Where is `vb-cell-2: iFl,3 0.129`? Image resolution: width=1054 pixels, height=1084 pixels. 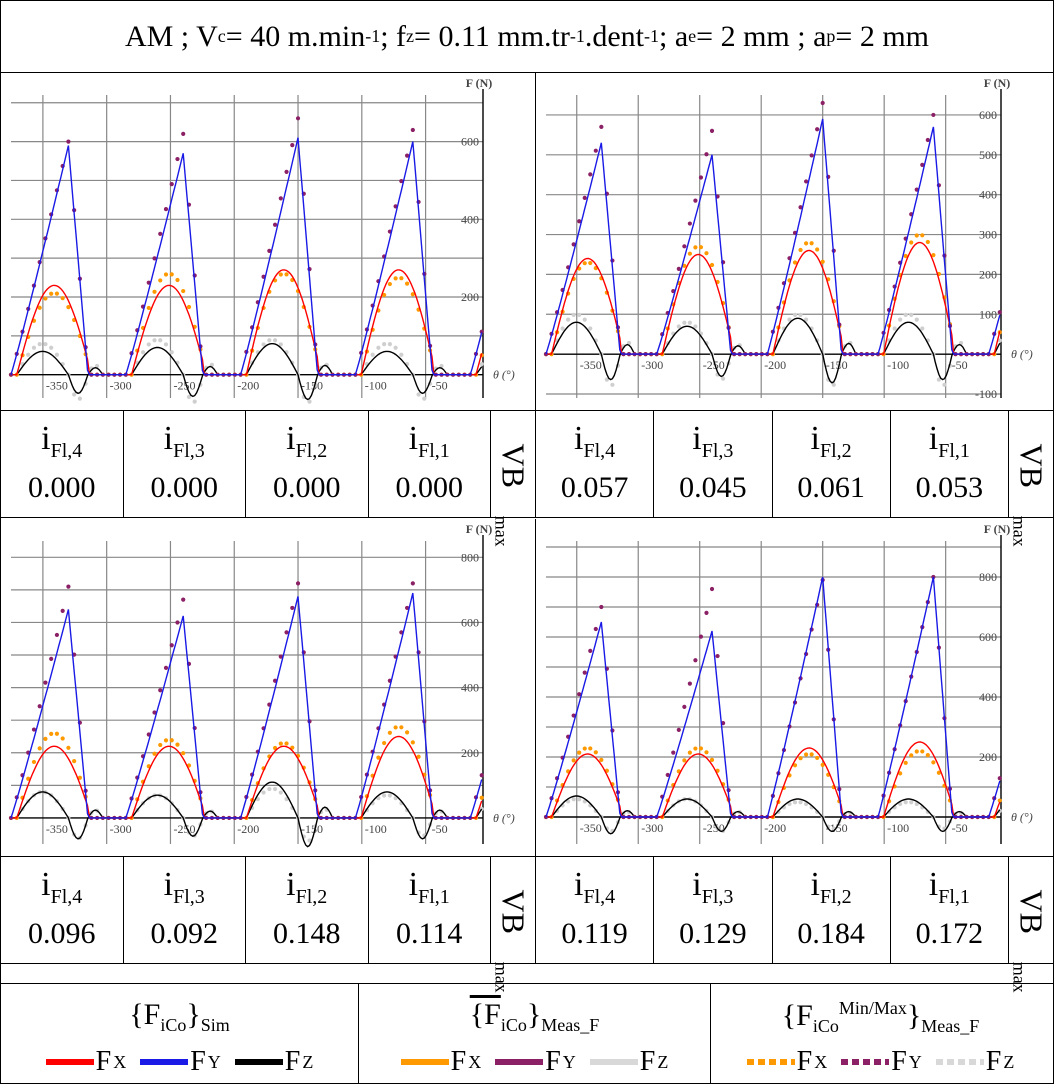
vb-cell-2: iFl,3 0.129 is located at coordinates (713, 910).